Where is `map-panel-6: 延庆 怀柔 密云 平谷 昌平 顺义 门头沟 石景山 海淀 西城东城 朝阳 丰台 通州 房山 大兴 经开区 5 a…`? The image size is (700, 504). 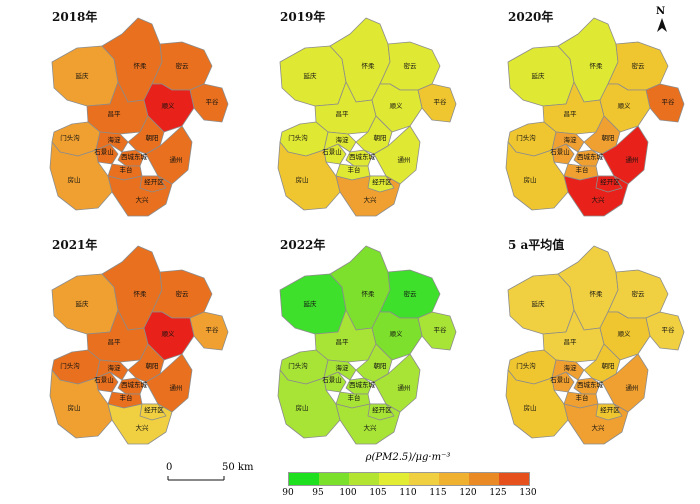 map-panel-6: 延庆 怀柔 密云 平谷 昌平 顺义 门头沟 石景山 海淀 西城东城 朝阳 丰台 通州 房山 大兴 经开区 5 a… is located at coordinates (594, 346).